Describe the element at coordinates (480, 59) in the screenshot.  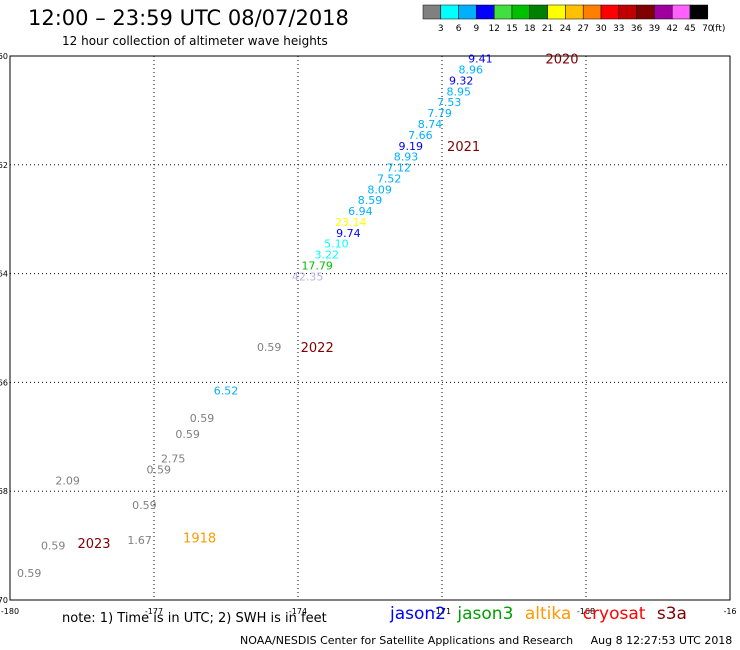
I see `wave-height-label: 9.41` at that location.